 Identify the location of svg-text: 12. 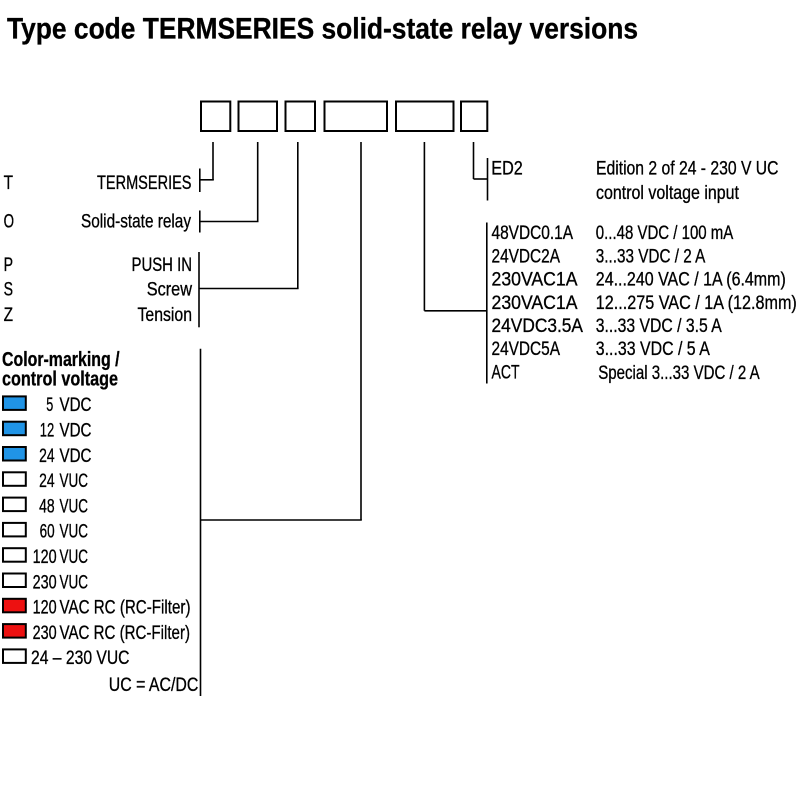
(47, 431).